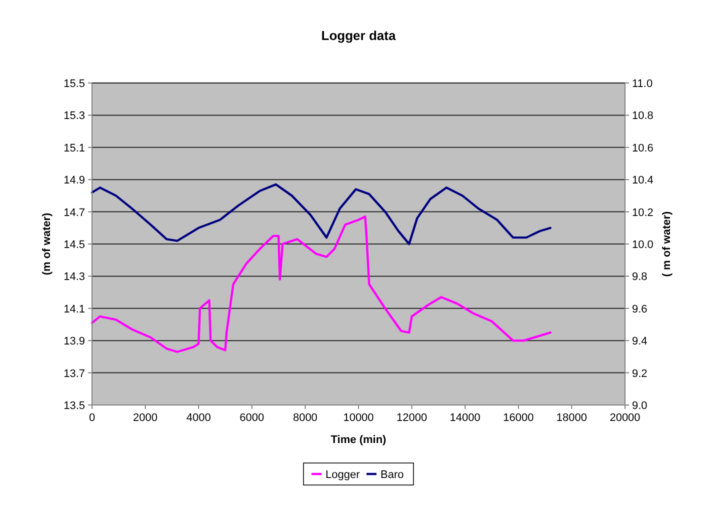 This screenshot has width=708, height=508. Describe the element at coordinates (640, 309) in the screenshot. I see `y2-tick-label: 9.6` at that location.